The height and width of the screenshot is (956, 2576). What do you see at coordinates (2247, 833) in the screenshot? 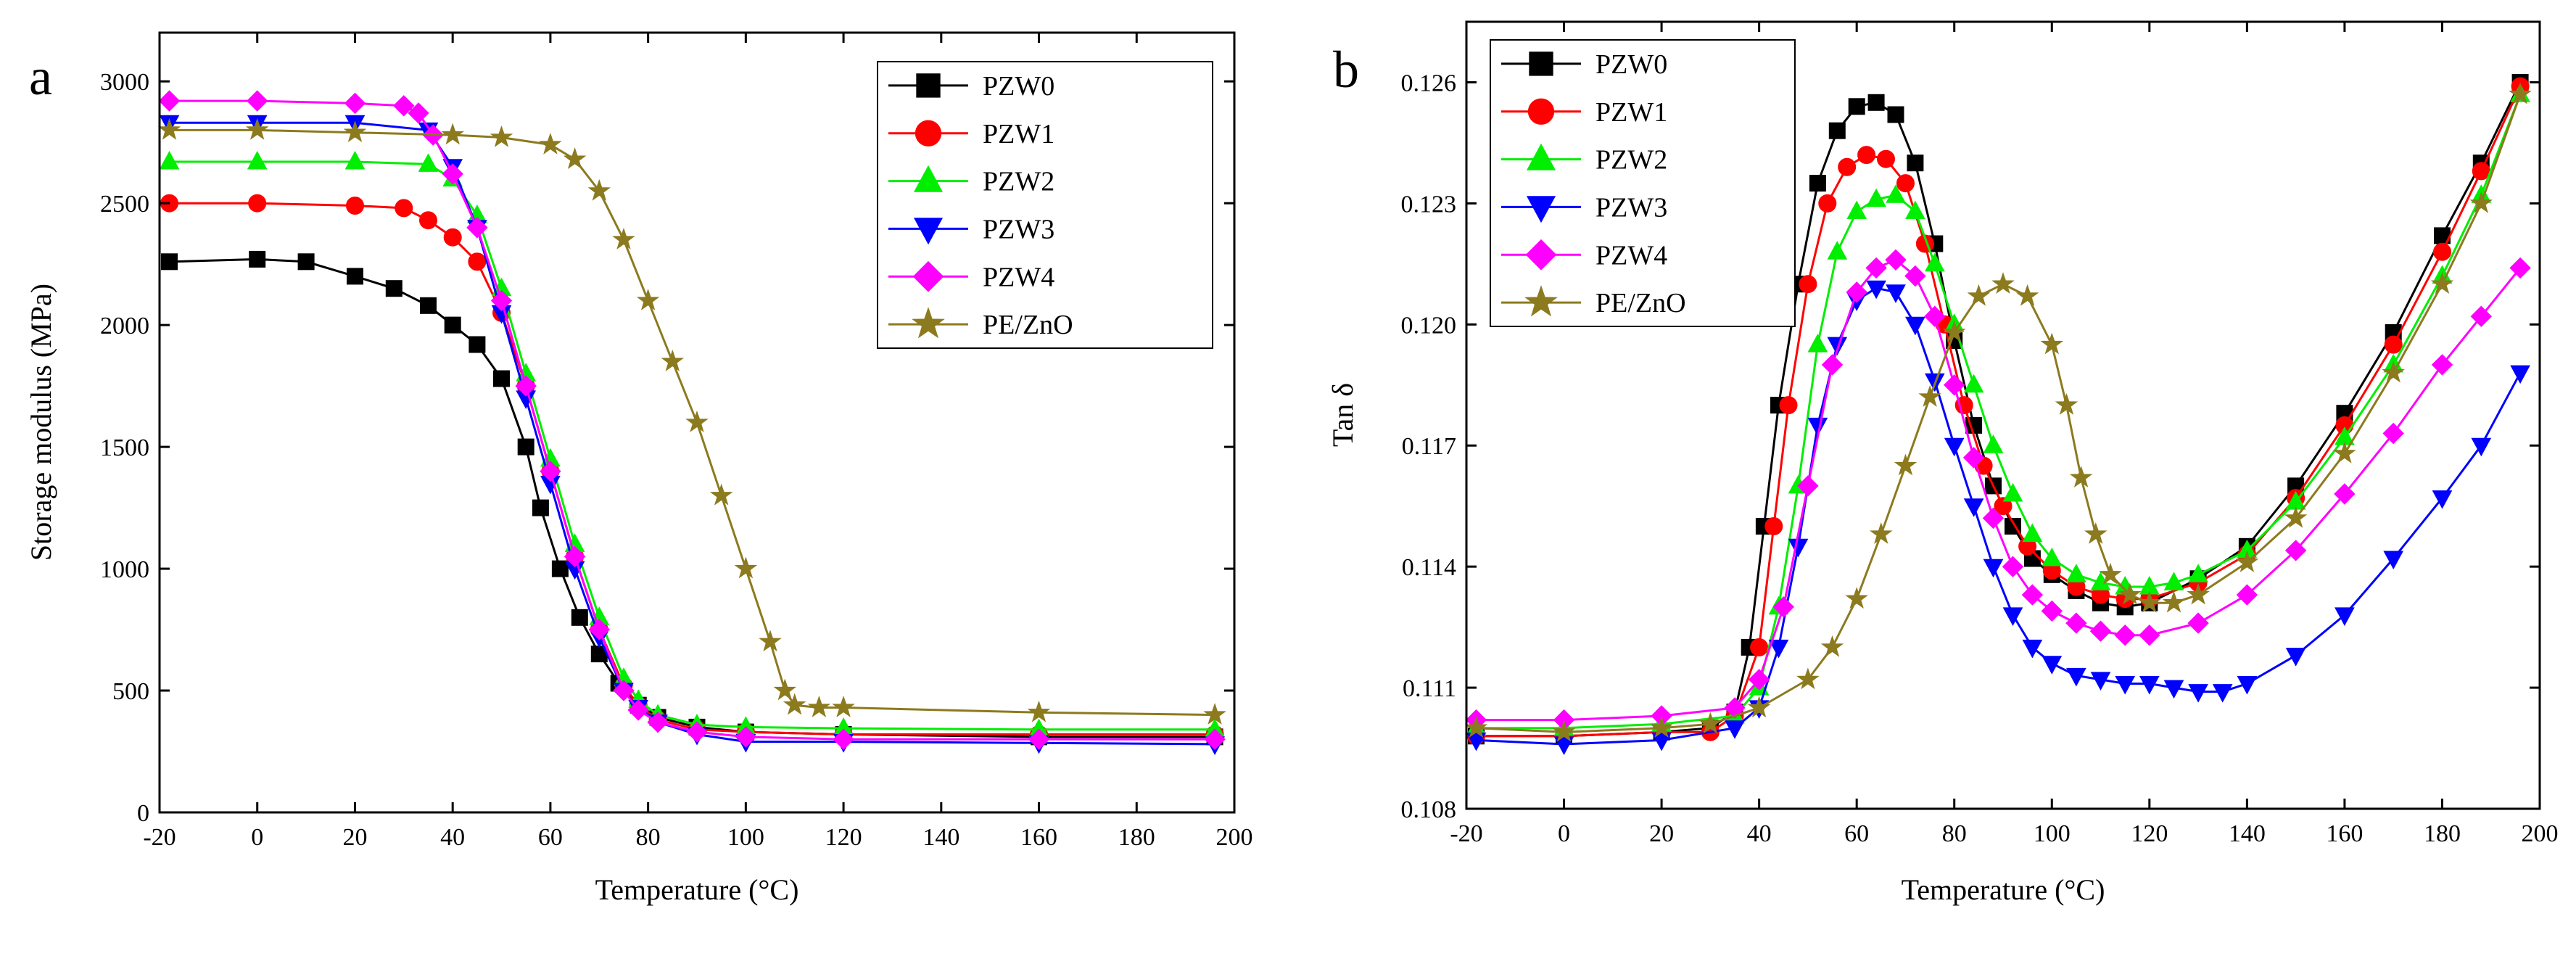
I see `x-tick-label: 140` at bounding box center [2247, 833].